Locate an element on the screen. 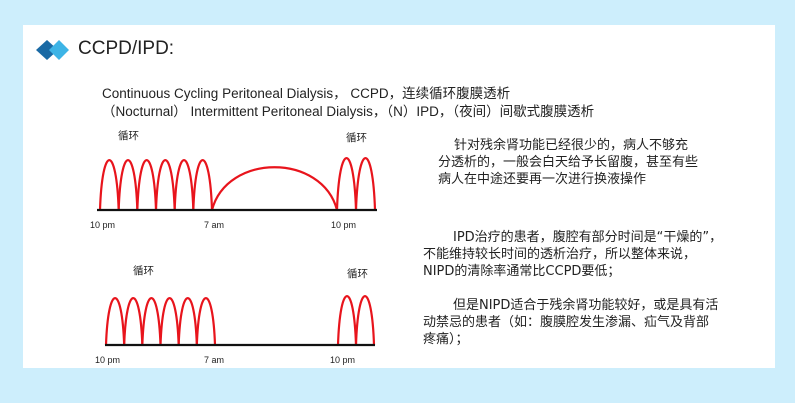  para2-line: IPD治疗的患者，腹腔有部分时间是“干燥的”， is located at coordinates (588, 237).